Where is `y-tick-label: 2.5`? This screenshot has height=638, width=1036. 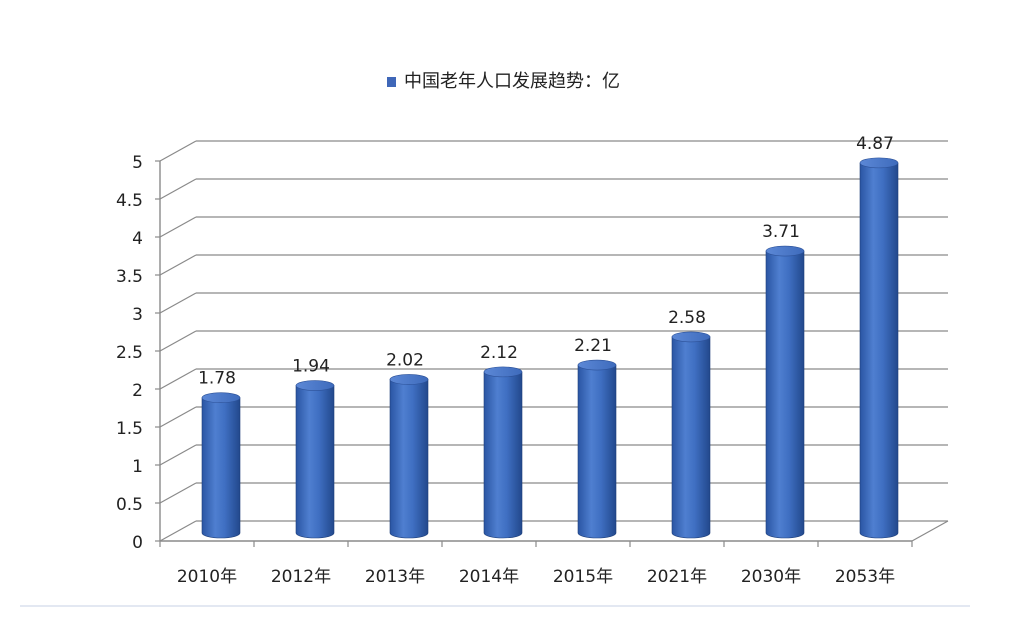
y-tick-label: 2.5 is located at coordinates (129, 353).